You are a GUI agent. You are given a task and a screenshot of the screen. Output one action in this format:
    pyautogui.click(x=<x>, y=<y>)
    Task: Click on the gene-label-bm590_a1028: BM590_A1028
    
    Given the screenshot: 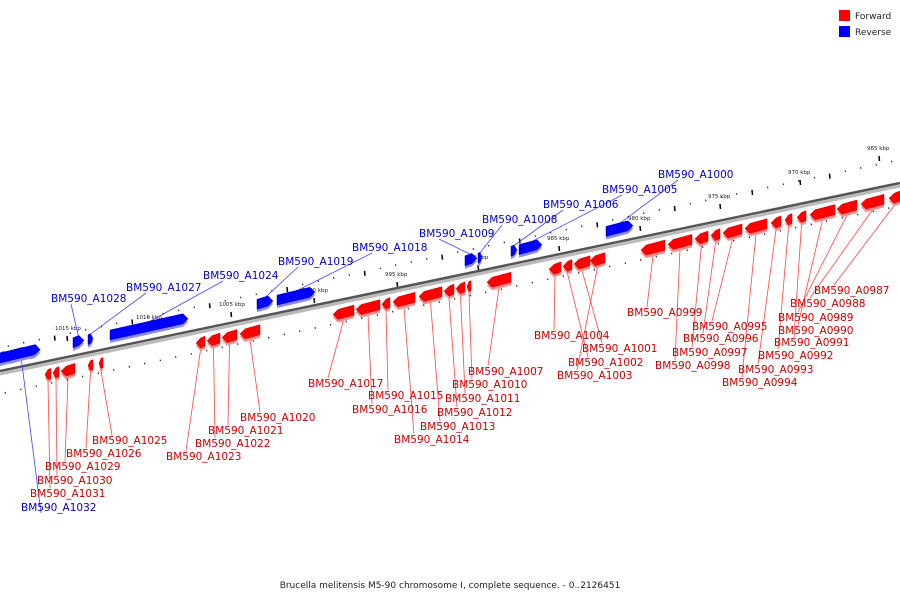 What is the action you would take?
    pyautogui.click(x=88, y=299)
    